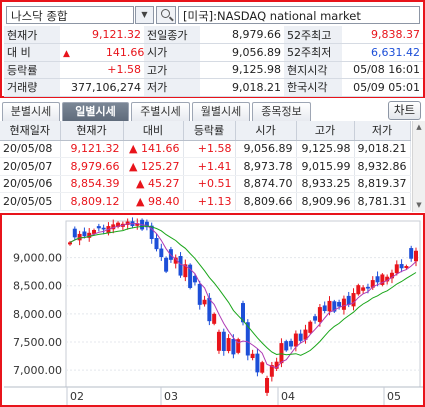  What do you see at coordinates (153, 166) in the screenshot?
I see `grid-cell: ▲ 125.27` at bounding box center [153, 166].